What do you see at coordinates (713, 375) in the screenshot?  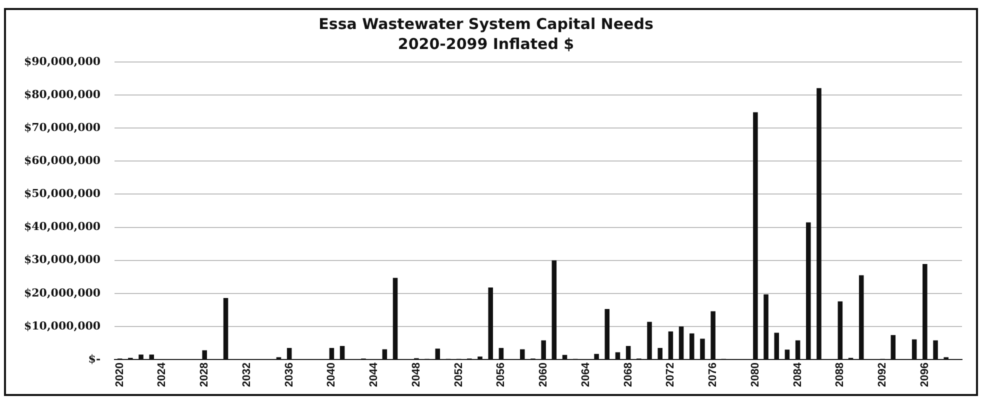 I see `x-tick-label: 2076` at bounding box center [713, 375].